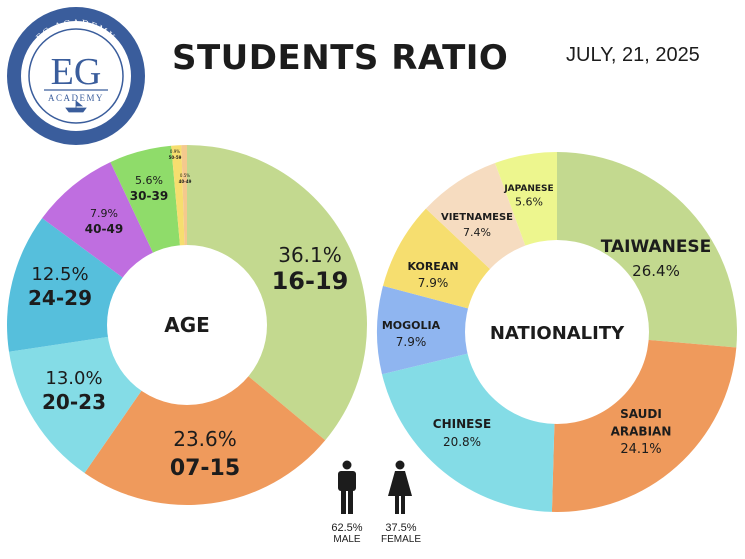  I want to click on nationality-category-label-japanese-6: JAPANESE, so click(528, 189).